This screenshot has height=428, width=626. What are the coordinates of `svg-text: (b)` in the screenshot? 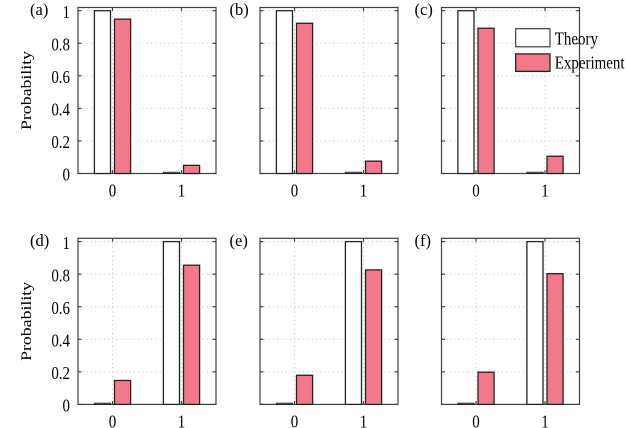 It's located at (239, 9).